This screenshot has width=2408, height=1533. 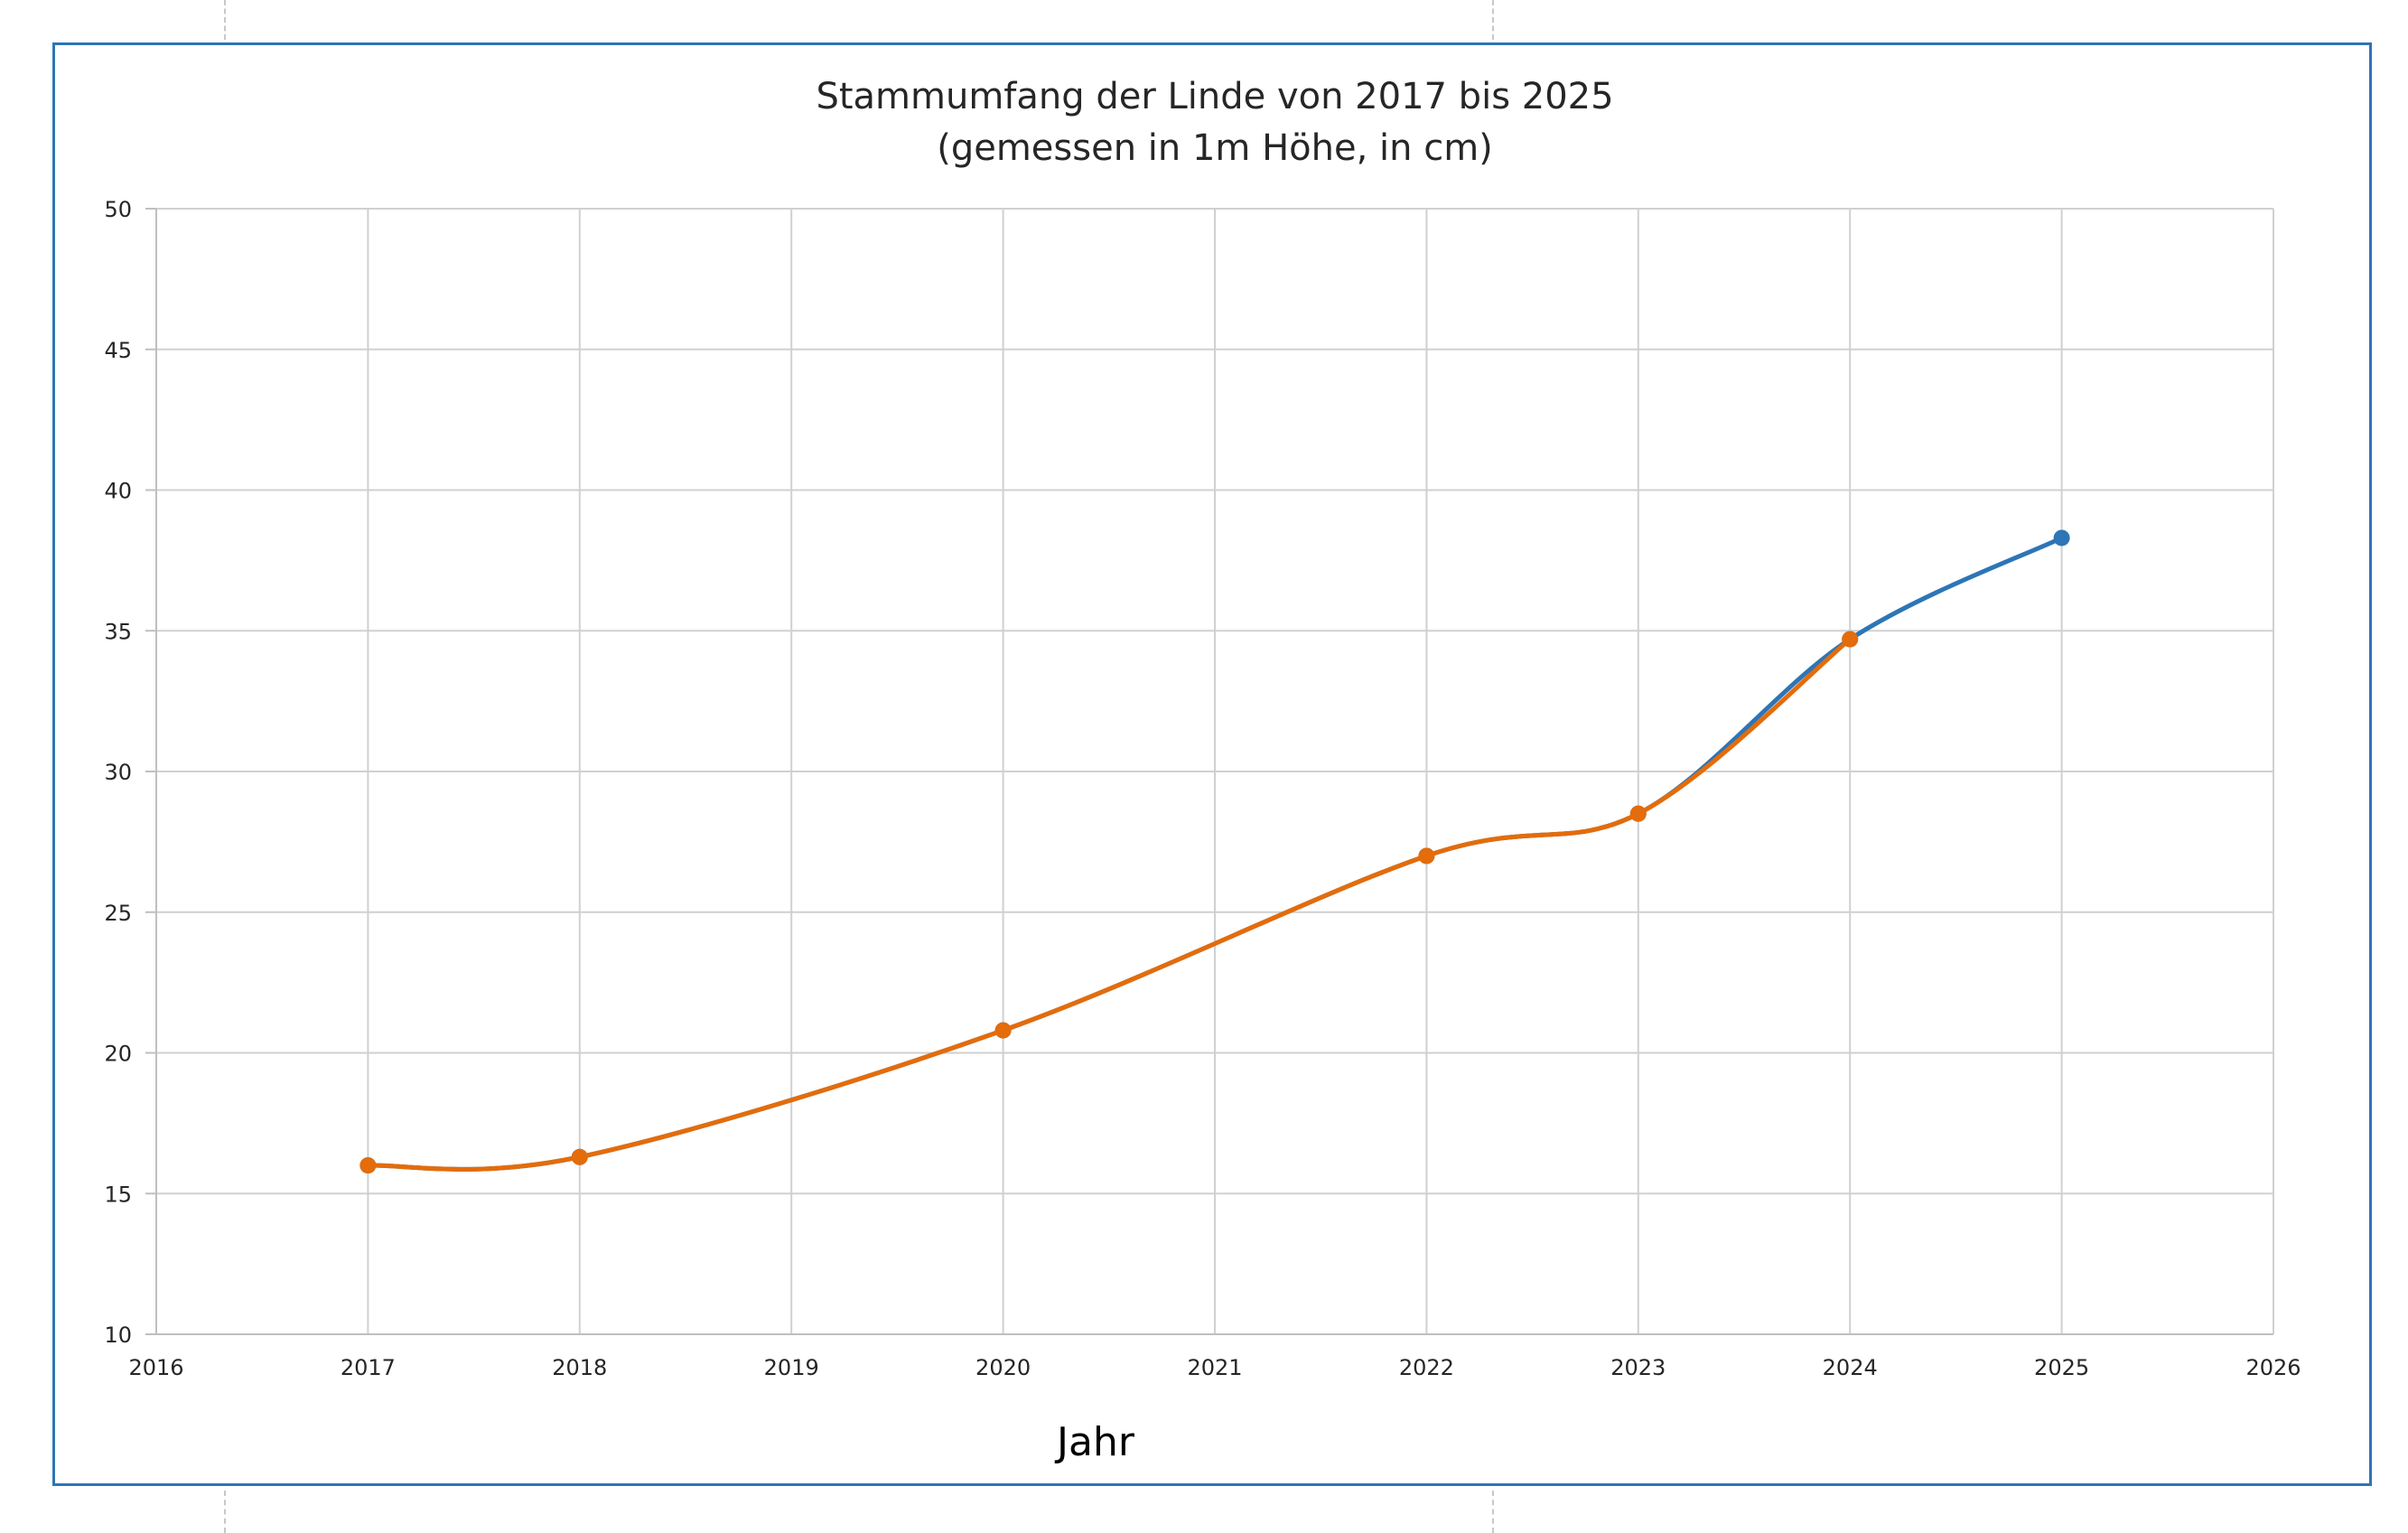 What do you see at coordinates (118, 913) in the screenshot?
I see `y-tick-label: 25` at bounding box center [118, 913].